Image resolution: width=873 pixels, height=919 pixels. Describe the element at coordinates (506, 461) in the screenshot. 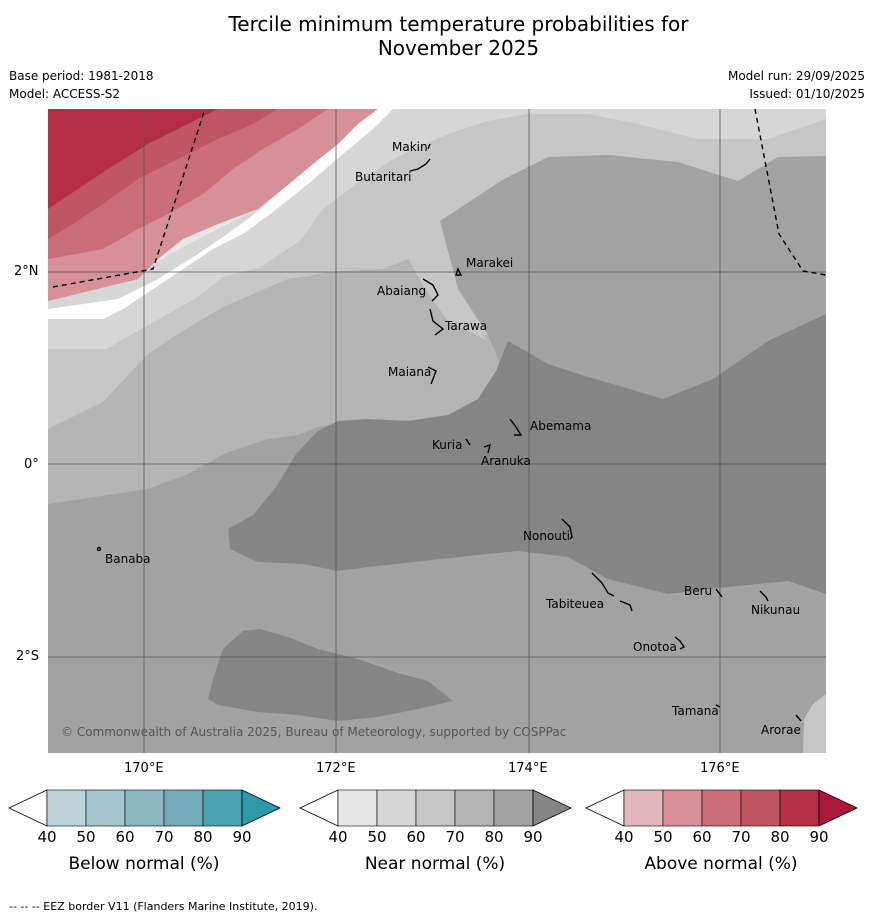

I see `place-label: Aranuka` at that location.